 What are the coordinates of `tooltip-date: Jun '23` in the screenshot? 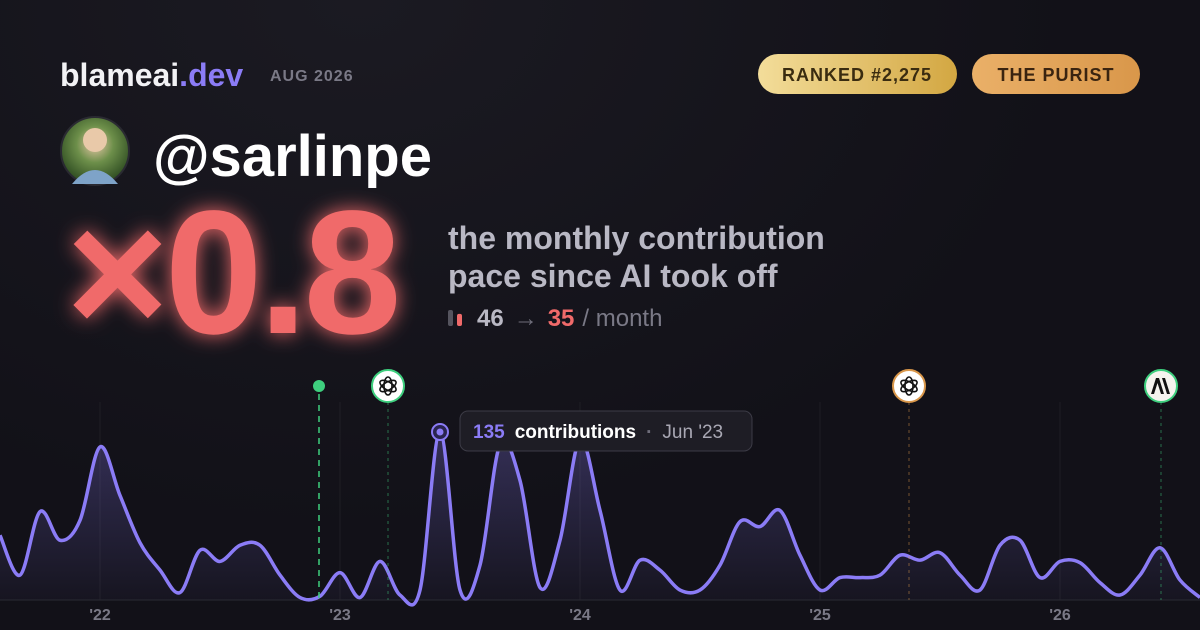 It's located at (692, 432).